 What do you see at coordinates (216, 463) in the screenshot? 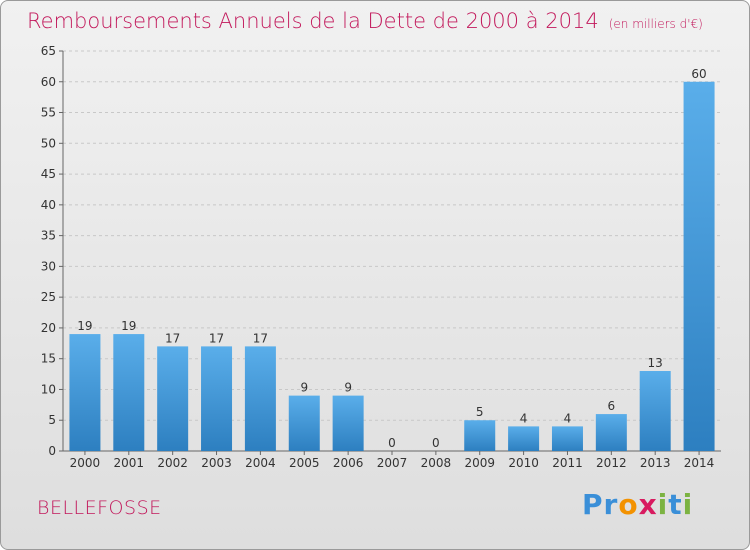
I see `x-tick-label: 2003` at bounding box center [216, 463].